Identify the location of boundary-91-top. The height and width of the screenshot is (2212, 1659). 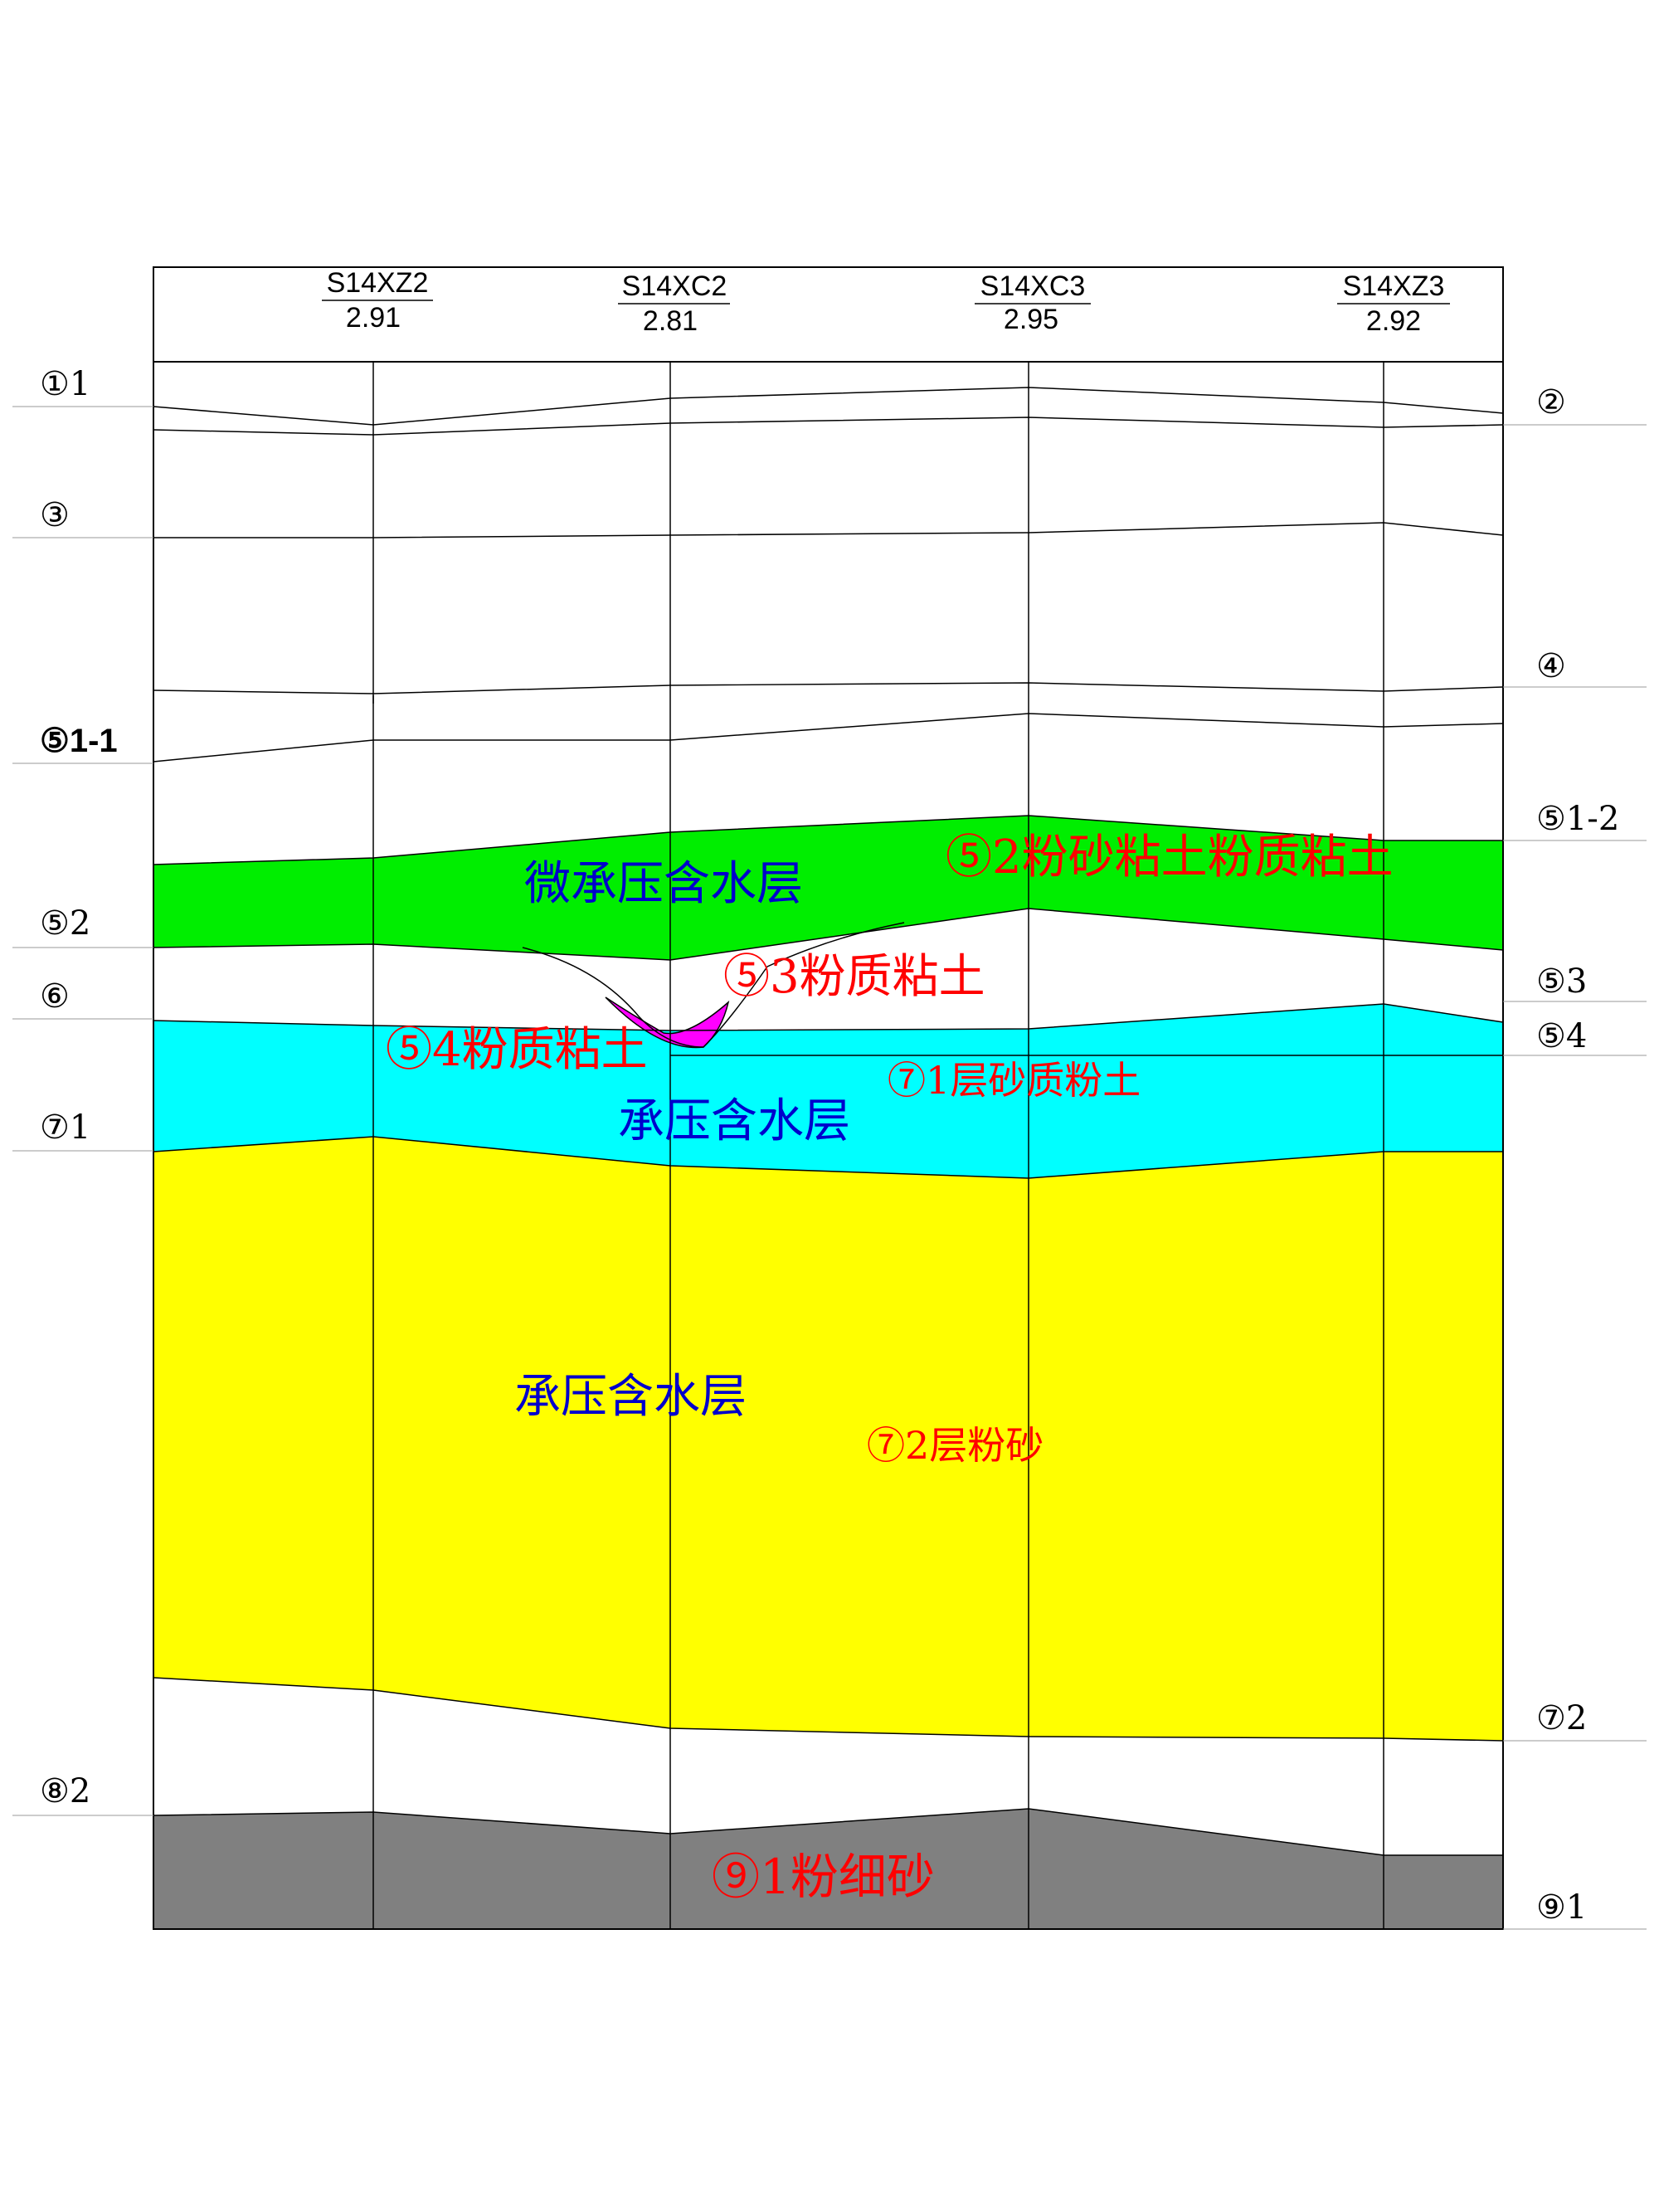
(828, 1832).